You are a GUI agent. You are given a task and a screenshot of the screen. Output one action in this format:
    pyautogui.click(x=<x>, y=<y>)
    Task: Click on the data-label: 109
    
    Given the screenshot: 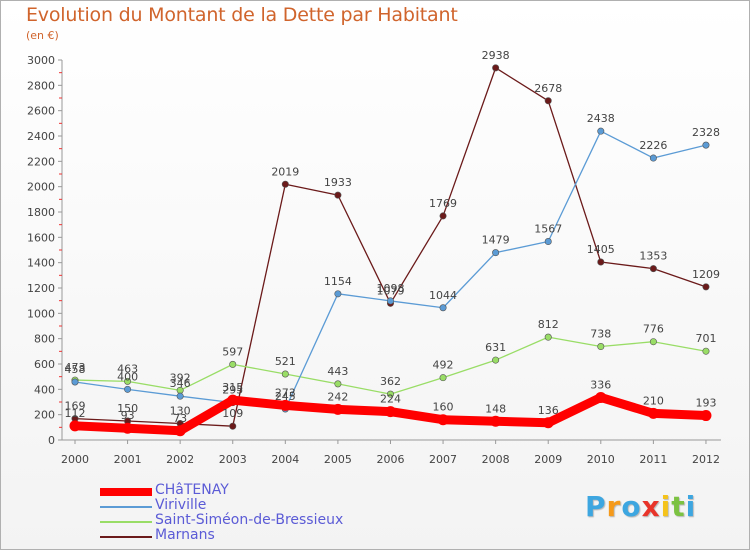 What is the action you would take?
    pyautogui.click(x=232, y=413)
    